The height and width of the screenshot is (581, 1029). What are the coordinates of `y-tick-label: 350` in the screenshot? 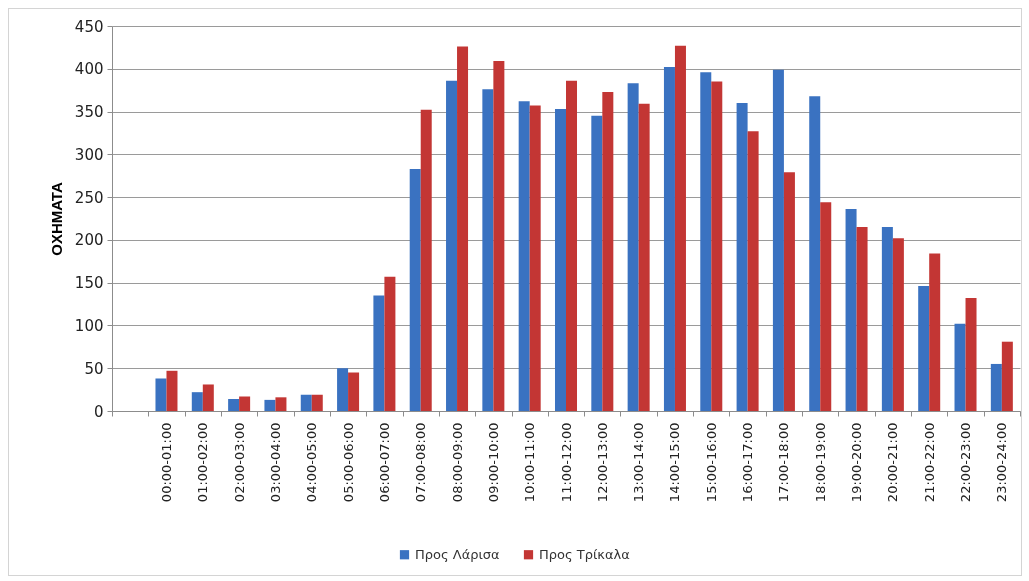 It's located at (89, 112).